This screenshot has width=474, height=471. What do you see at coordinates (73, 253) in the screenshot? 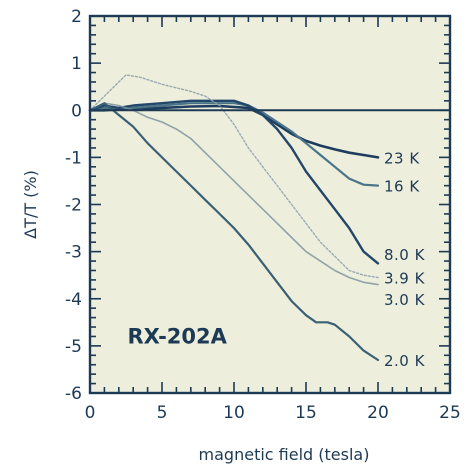
I see `y-tick-label: -3` at bounding box center [73, 253].